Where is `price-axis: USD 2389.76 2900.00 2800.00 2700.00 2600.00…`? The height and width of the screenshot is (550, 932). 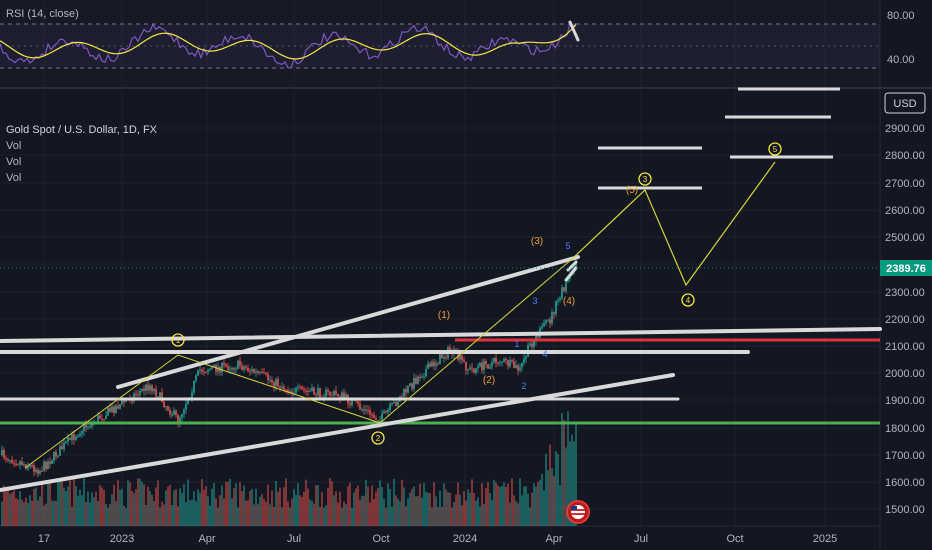 price-axis: USD 2389.76 2900.00 2800.00 2700.00 2600.00… is located at coordinates (906, 304).